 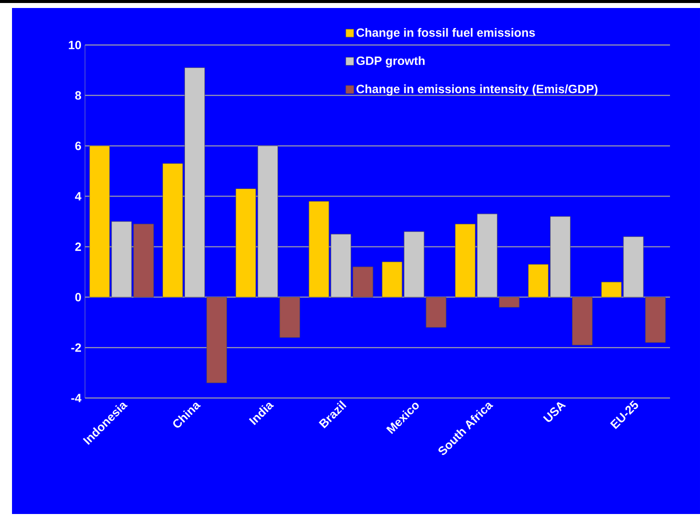 I want to click on y-tick-label: -2, so click(x=76, y=347).